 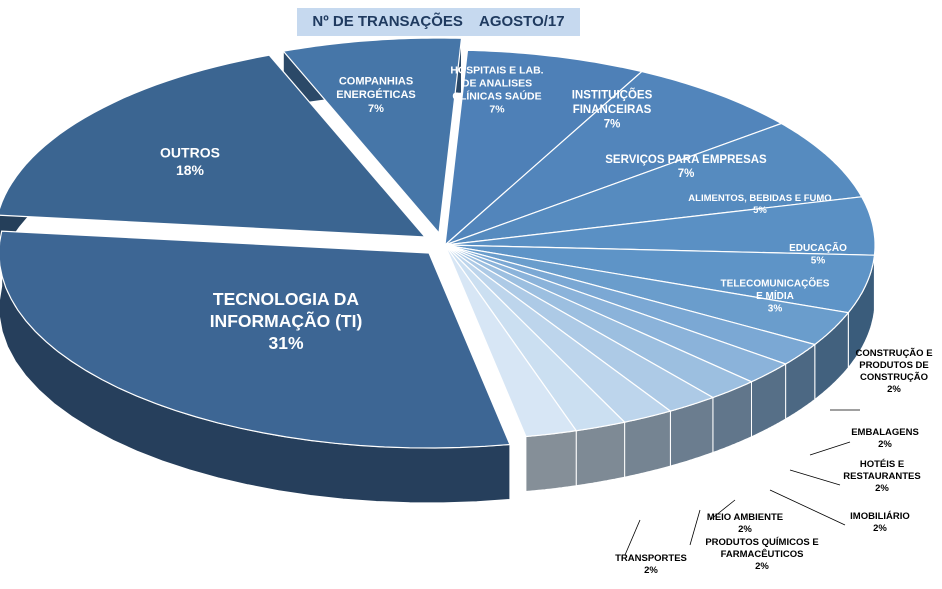 What do you see at coordinates (190, 161) in the screenshot?
I see `slice-label: OUTROS 18%` at bounding box center [190, 161].